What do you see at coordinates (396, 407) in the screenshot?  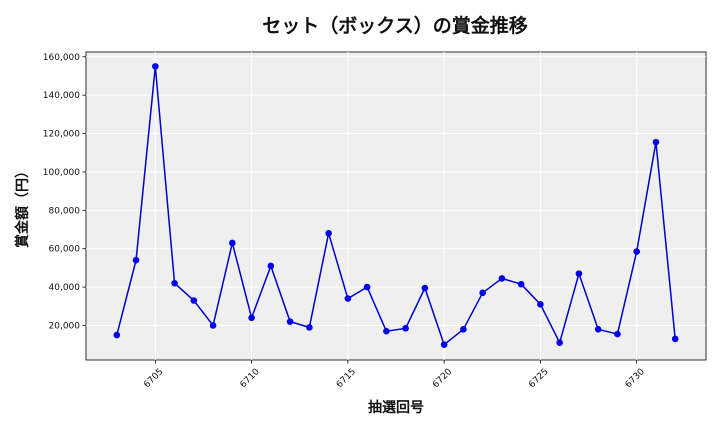 I see `x-axis-label: 抽選回号` at bounding box center [396, 407].